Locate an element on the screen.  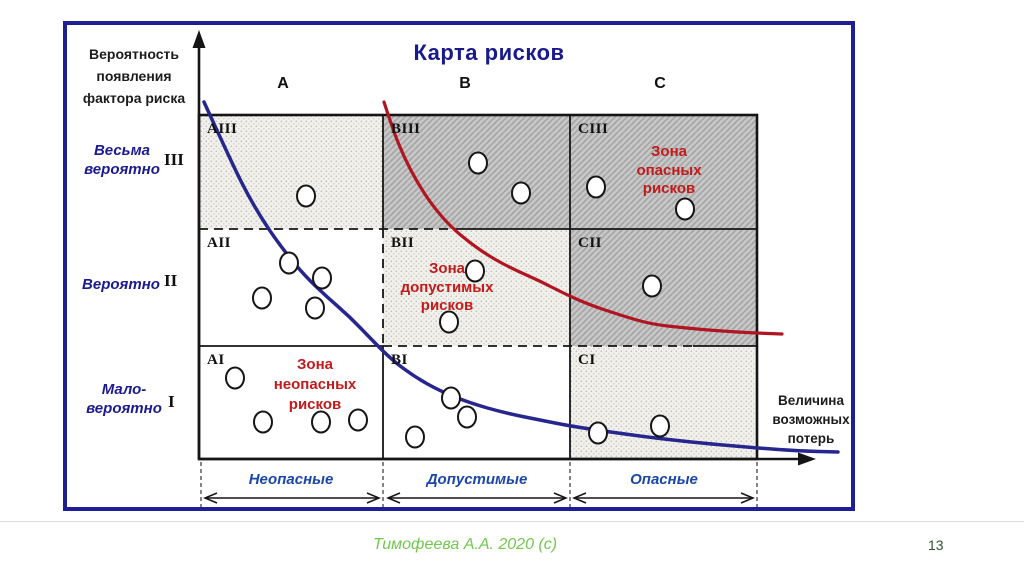
cell-CIII is located at coordinates (663, 172).